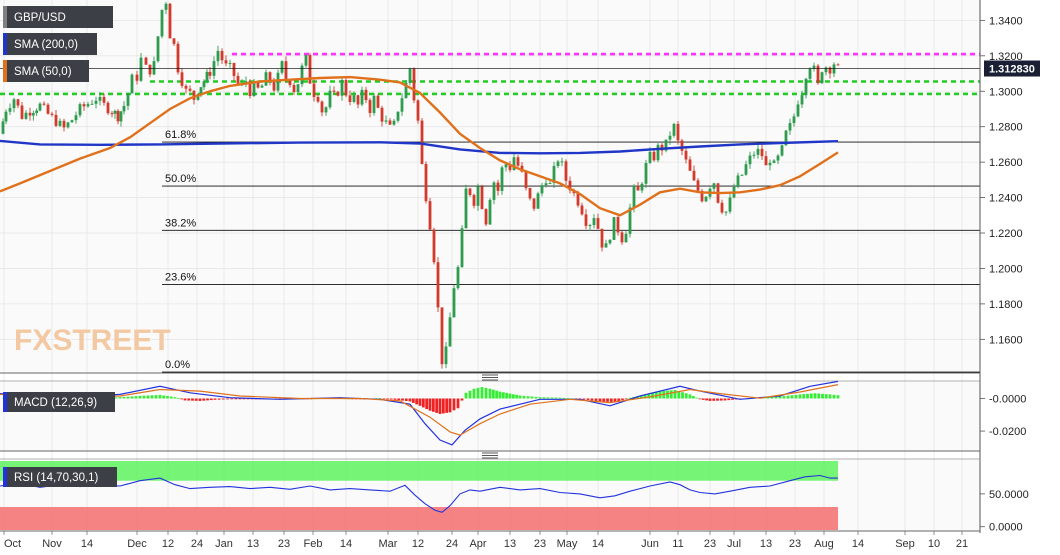  Describe the element at coordinates (540, 544) in the screenshot. I see `x-tick-label: 23` at that location.